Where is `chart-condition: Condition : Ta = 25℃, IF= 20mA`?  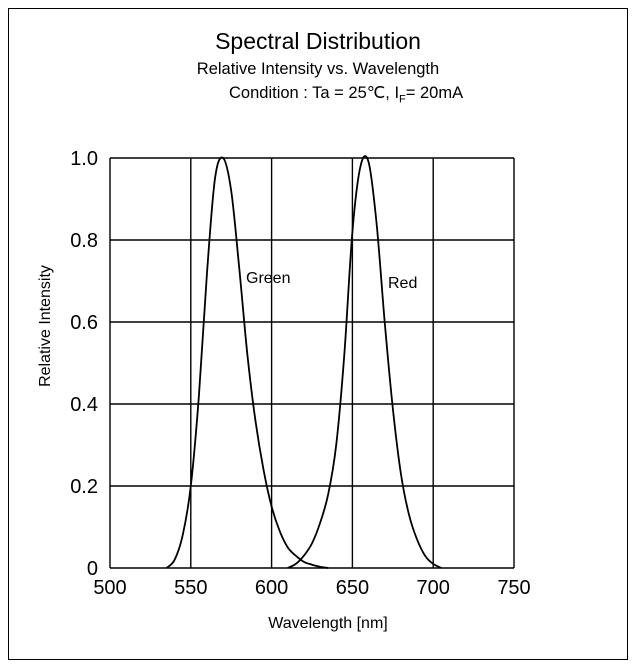
chart-condition: Condition : Ta = 25℃, IF= 20mA is located at coordinates (346, 94).